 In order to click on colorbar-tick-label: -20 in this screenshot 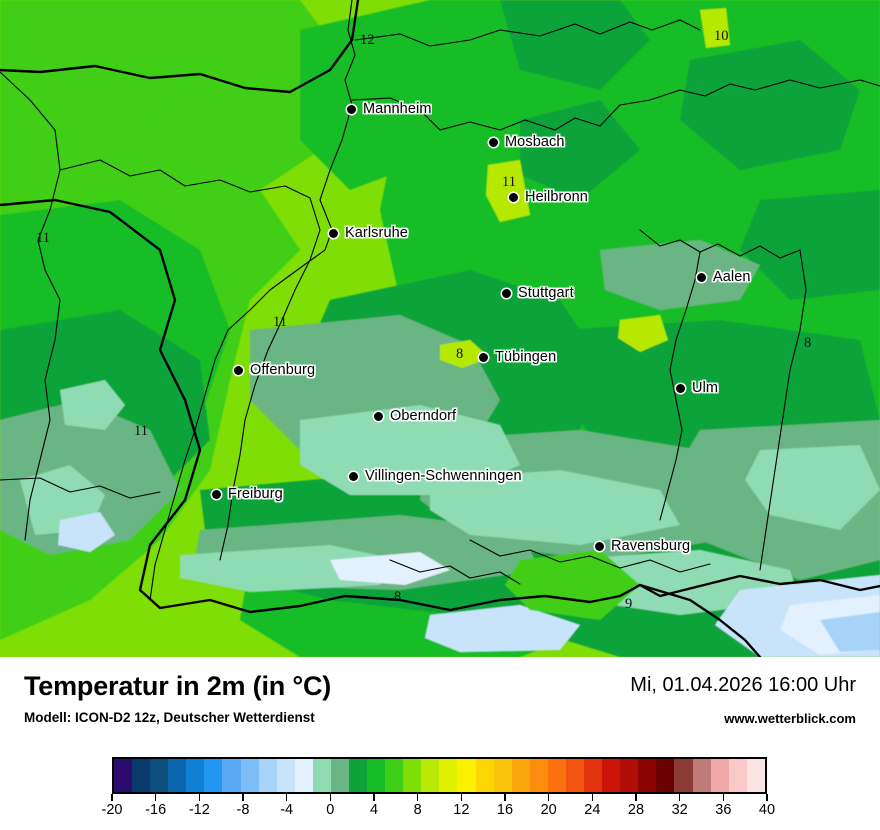, I will do `click(112, 810)`.